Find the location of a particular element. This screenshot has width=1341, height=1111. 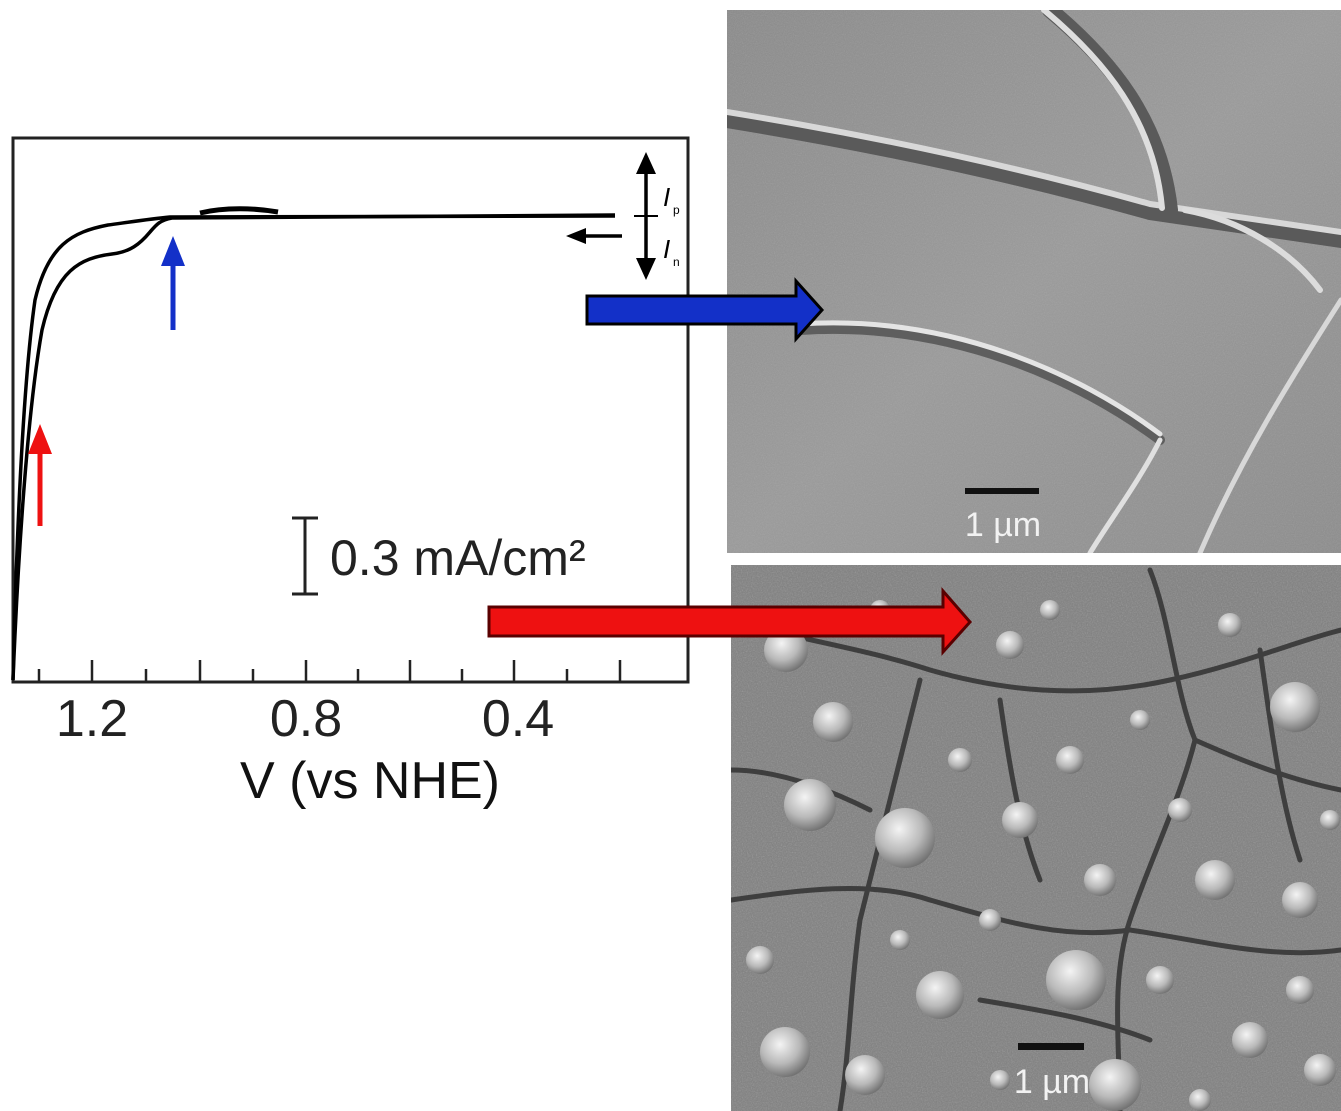

sem-top-scale-bar is located at coordinates (1002, 491).